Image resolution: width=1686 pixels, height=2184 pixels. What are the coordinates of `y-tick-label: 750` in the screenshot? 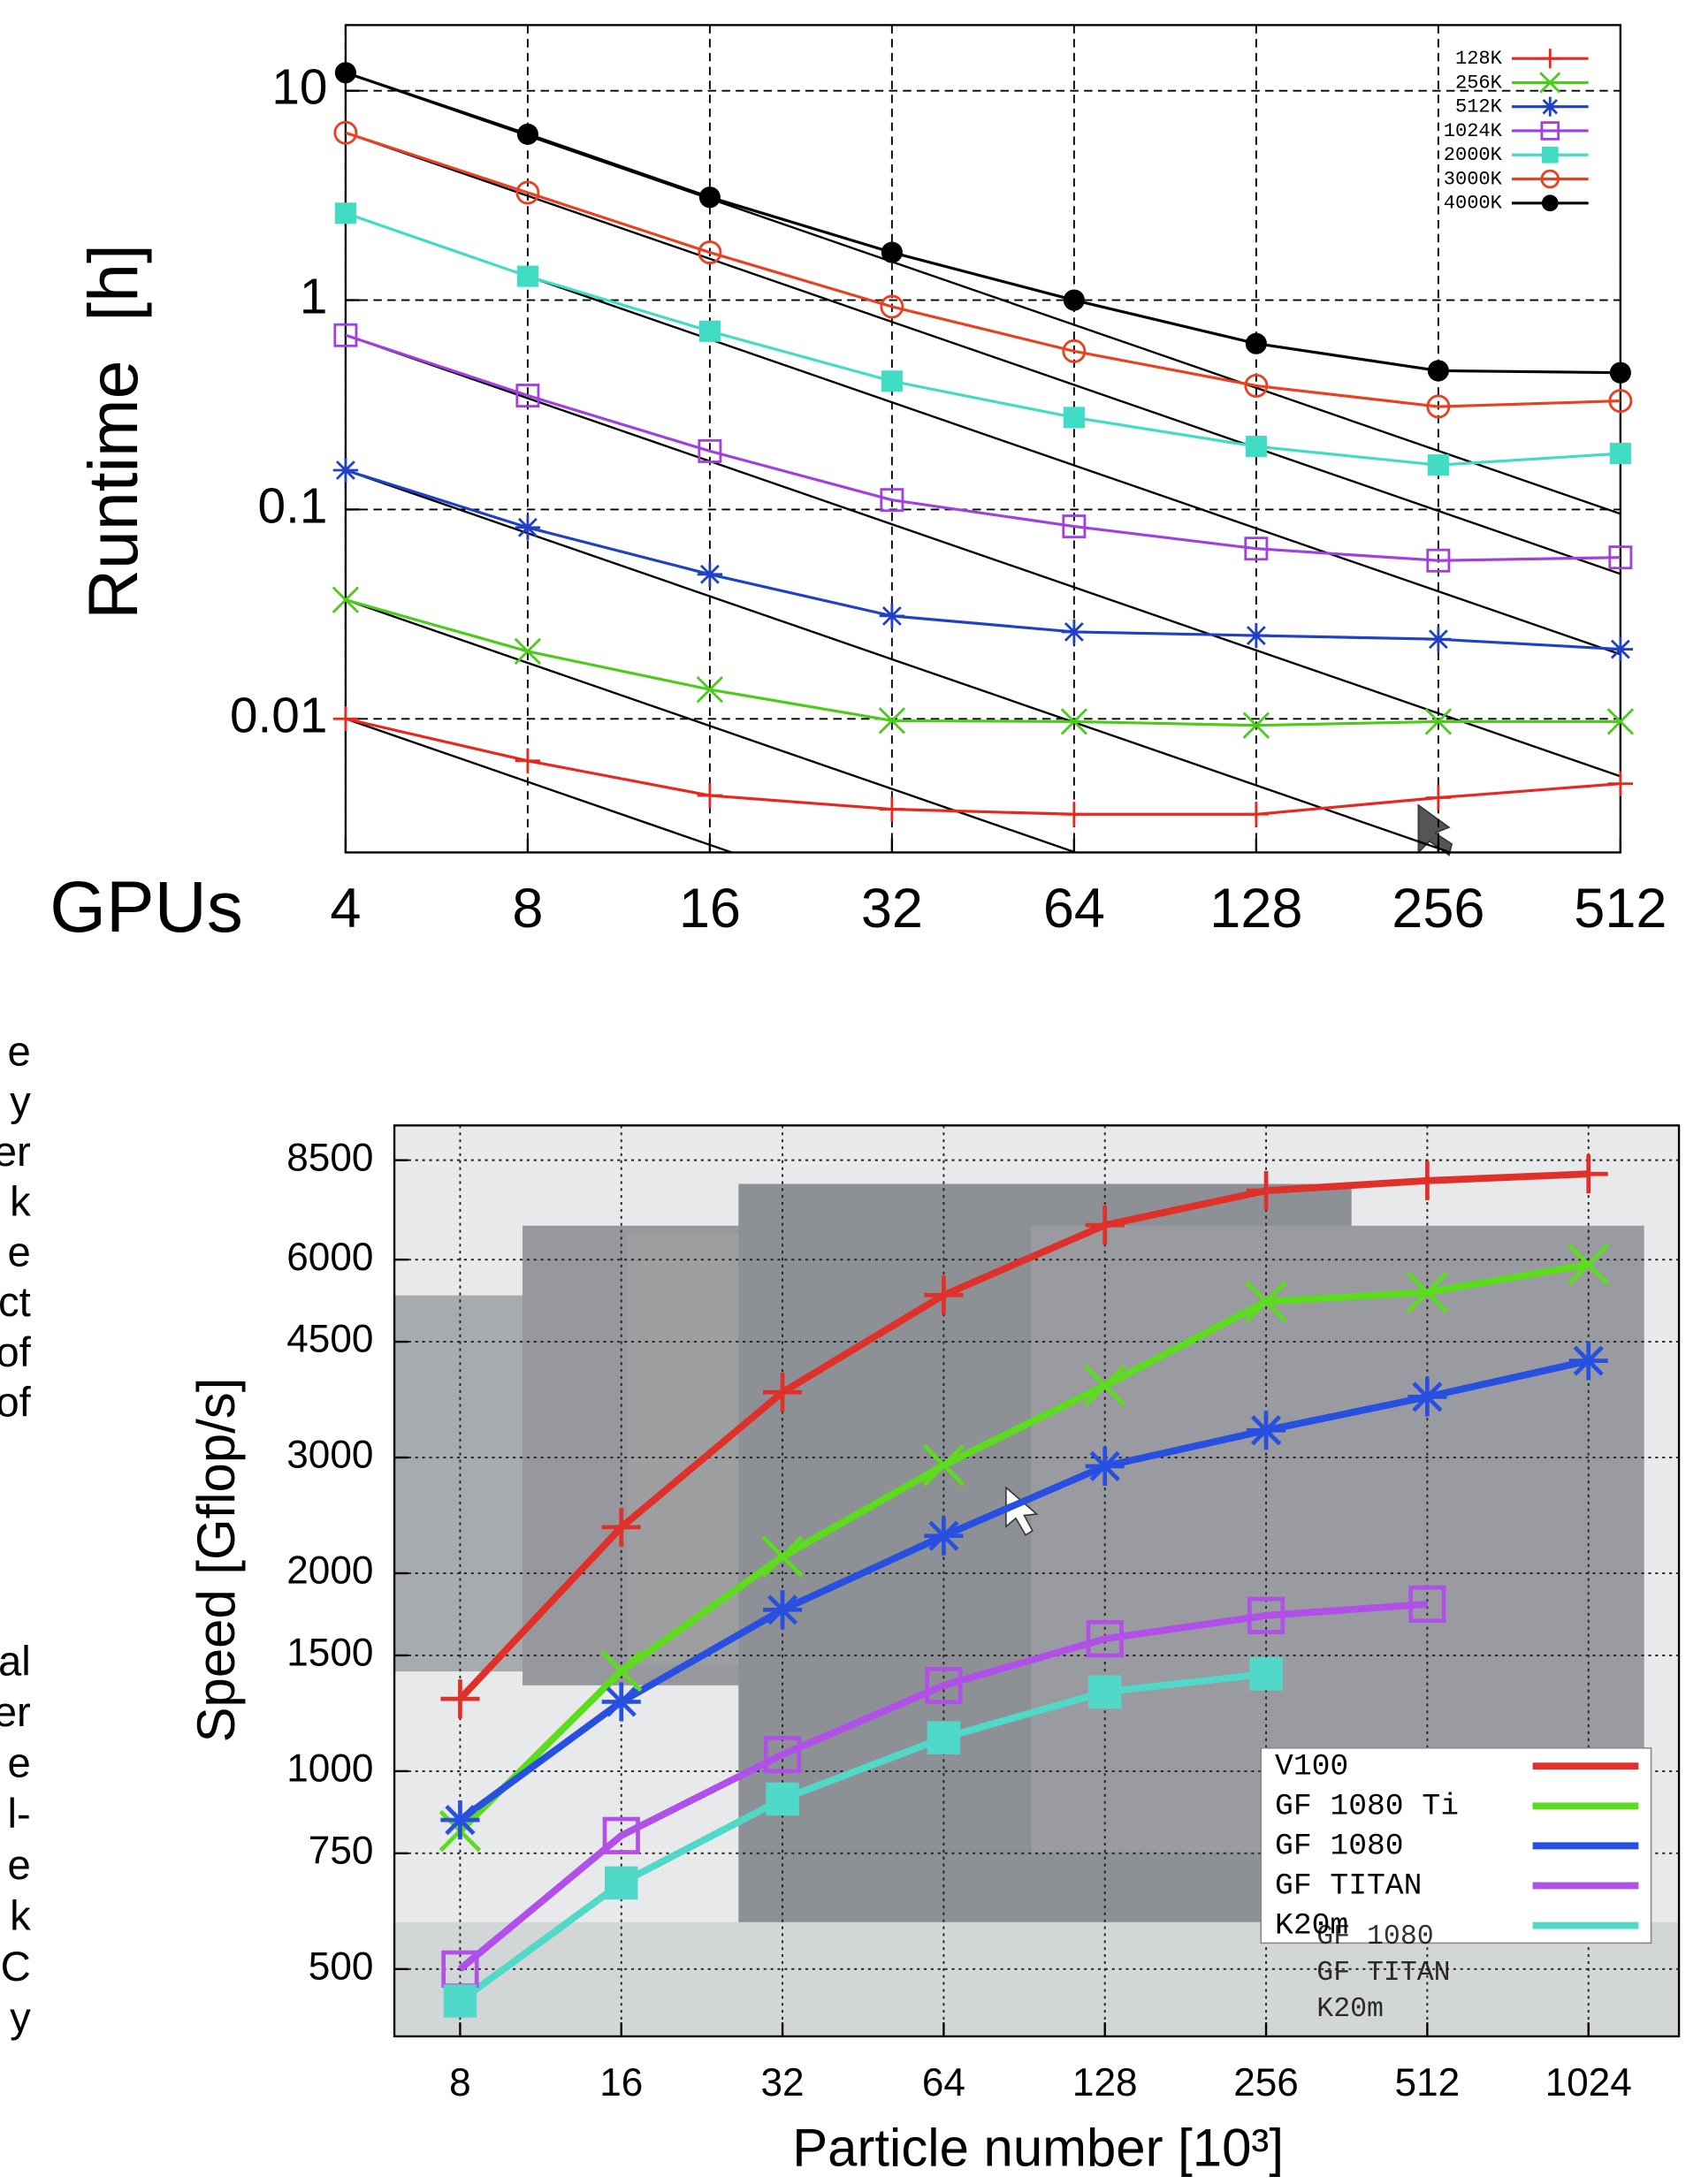 It's located at (341, 1850).